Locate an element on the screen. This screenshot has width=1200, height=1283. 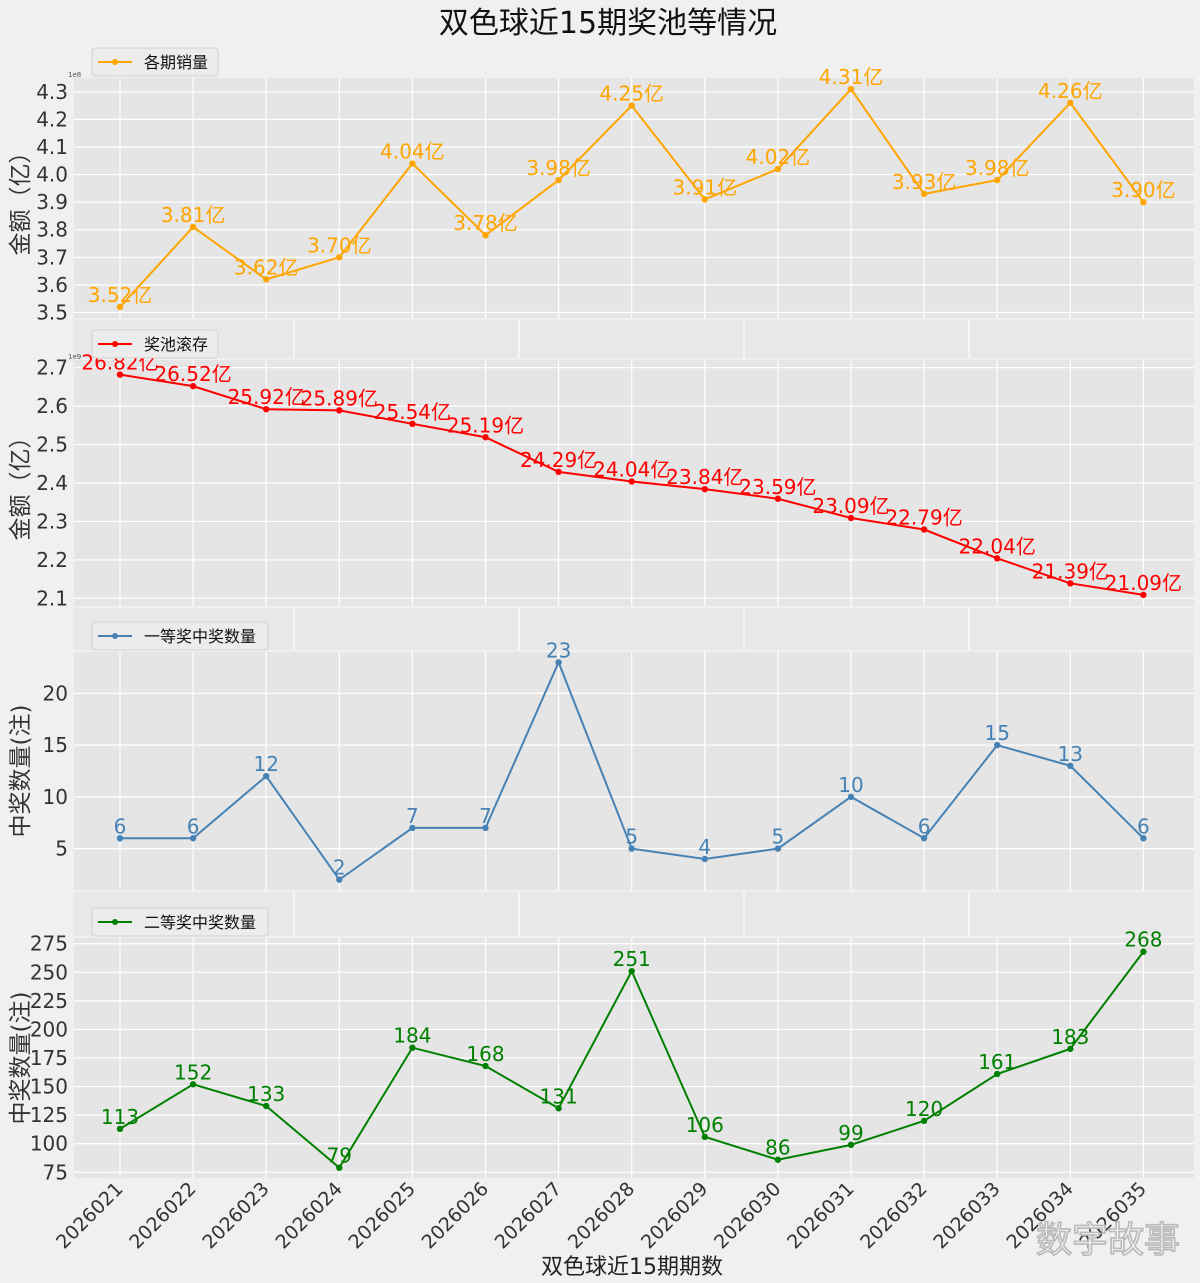
y-tick-label: 2.7 is located at coordinates (52, 368).